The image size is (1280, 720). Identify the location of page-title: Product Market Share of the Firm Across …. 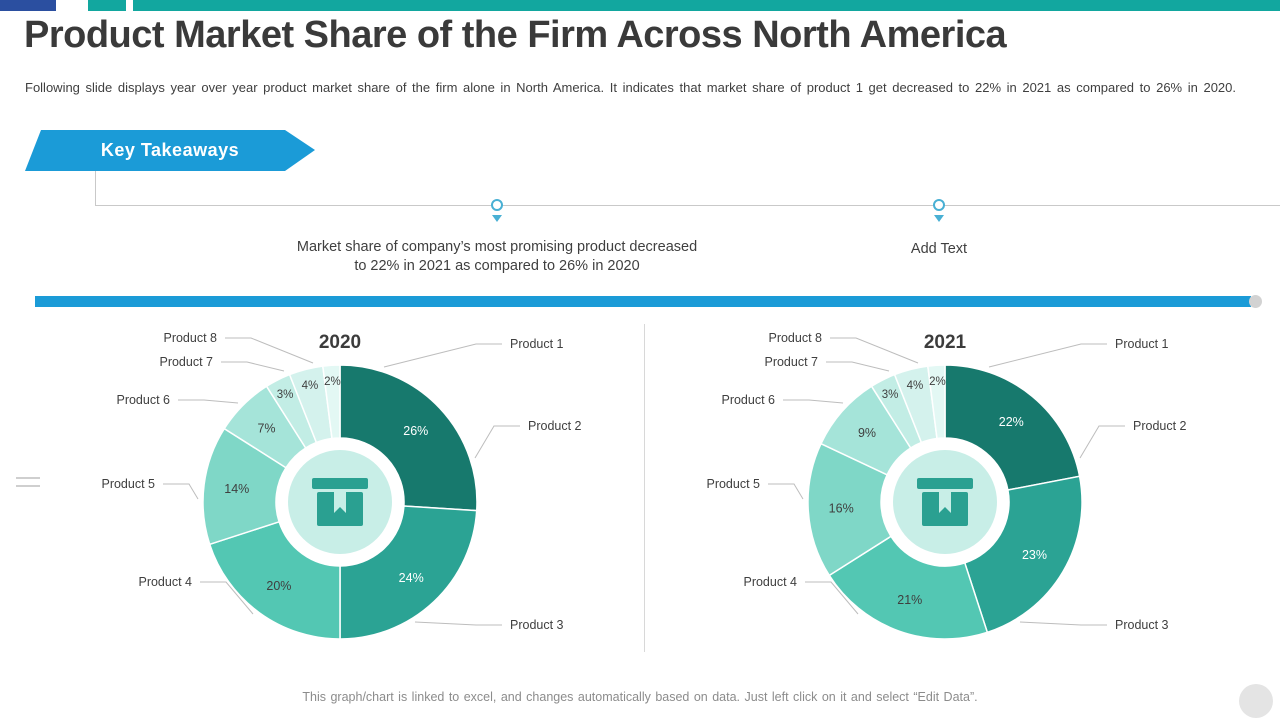
(515, 35).